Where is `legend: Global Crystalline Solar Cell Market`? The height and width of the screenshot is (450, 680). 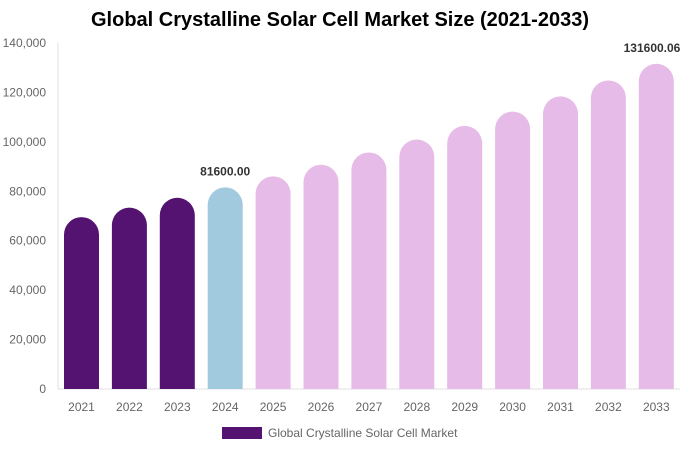 legend: Global Crystalline Solar Cell Market is located at coordinates (339, 433).